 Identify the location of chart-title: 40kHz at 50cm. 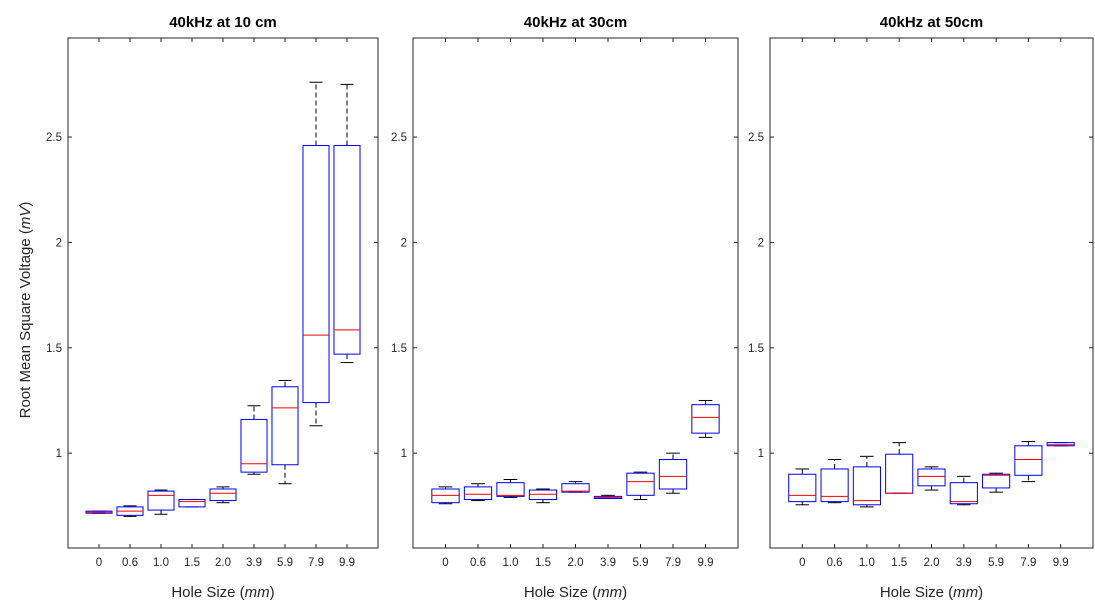
(931, 22).